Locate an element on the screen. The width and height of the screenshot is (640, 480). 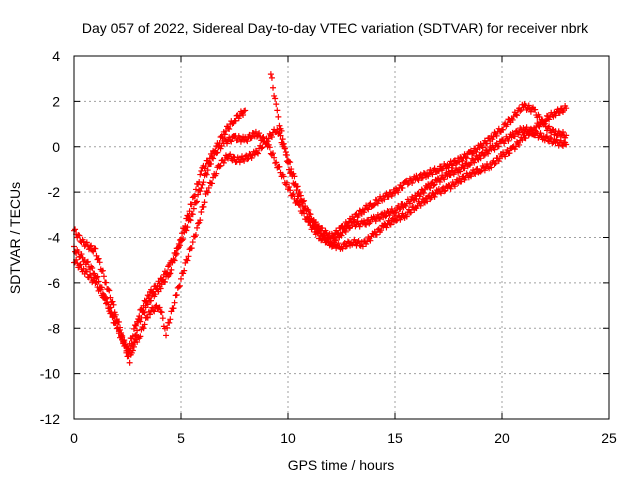
x-axis-label: GPS time / hours is located at coordinates (341, 465).